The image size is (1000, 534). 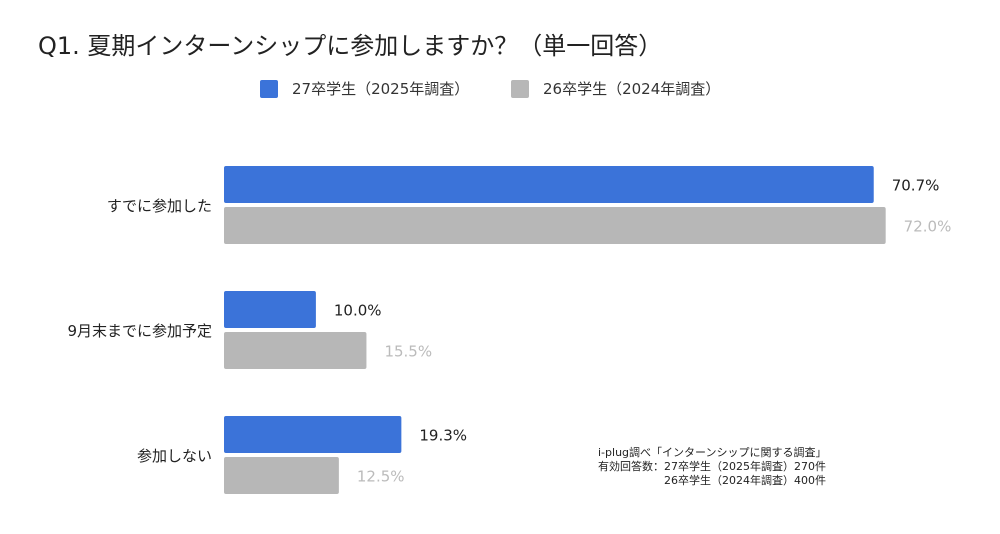 I want to click on legend-label-26: 26卒学生（2024年調査）, so click(x=632, y=89).